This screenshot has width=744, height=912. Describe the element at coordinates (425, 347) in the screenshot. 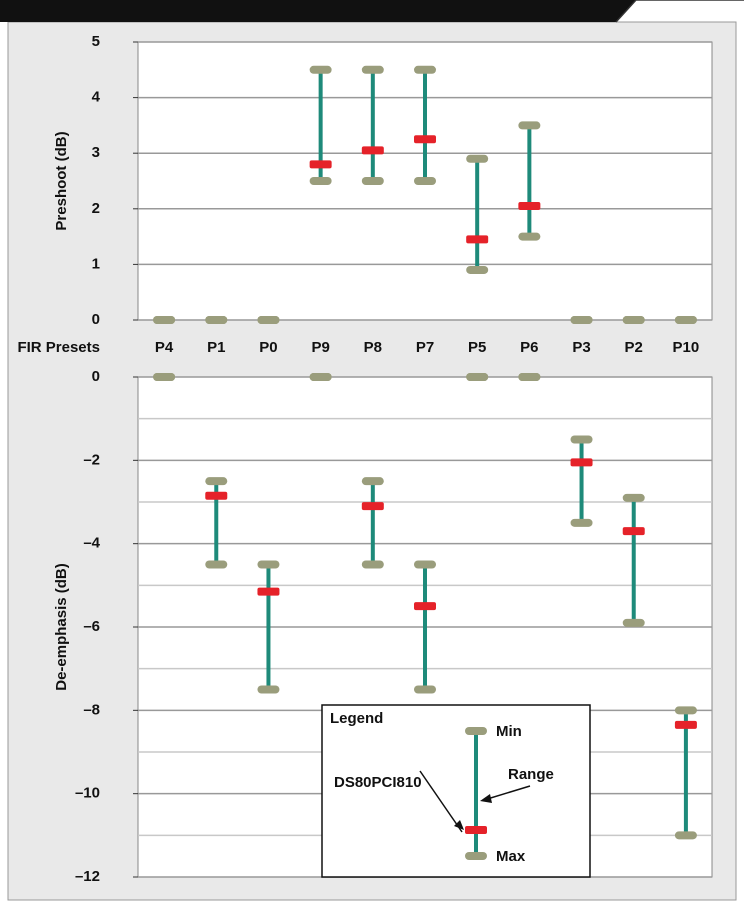

I see `x-tick-label: P7` at that location.